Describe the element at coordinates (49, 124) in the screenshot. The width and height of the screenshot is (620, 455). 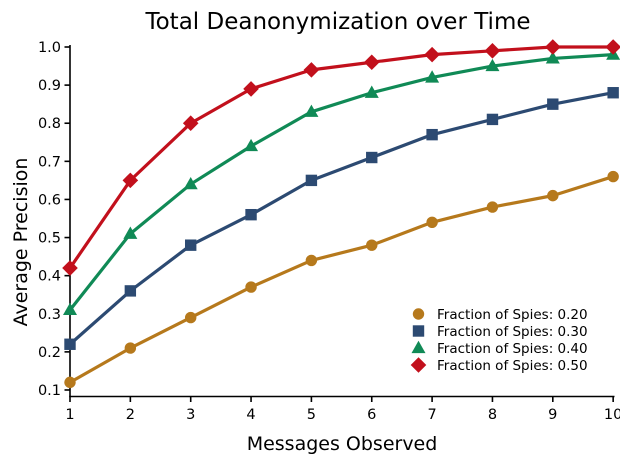
I see `y-tick-label: 0.8` at that location.